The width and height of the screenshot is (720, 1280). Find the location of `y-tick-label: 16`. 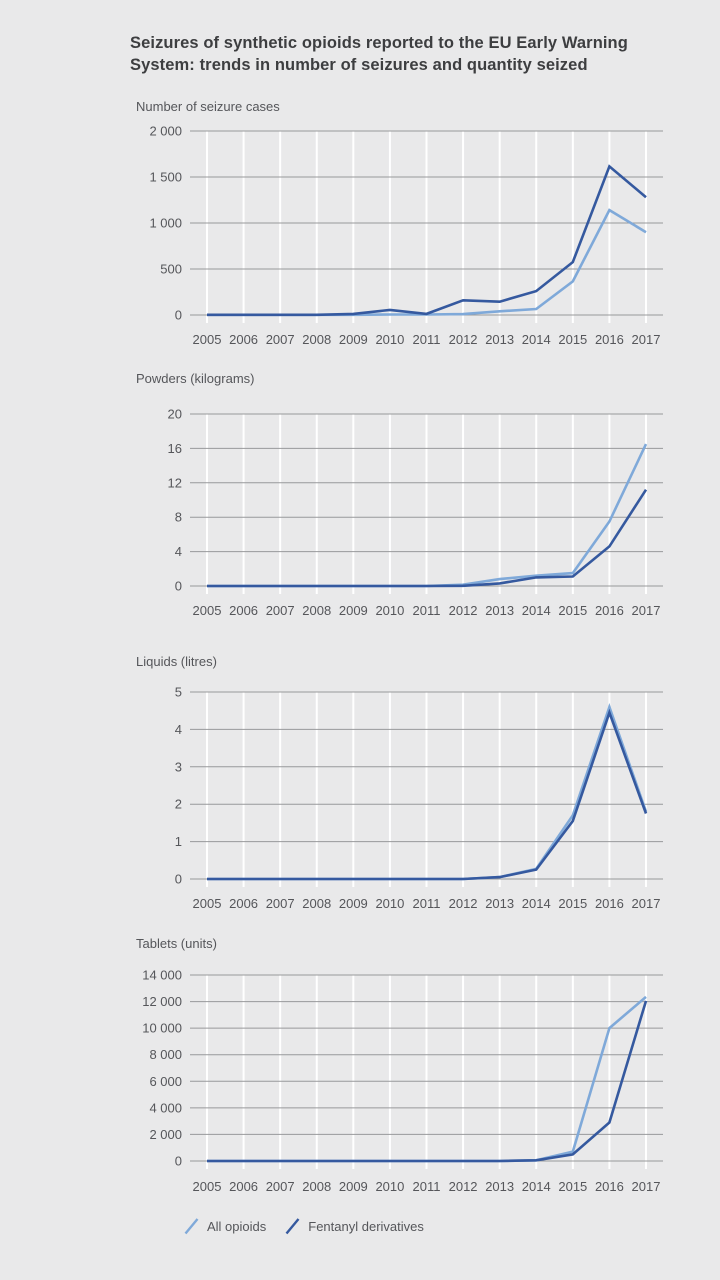

y-tick-label: 16 is located at coordinates (175, 448).